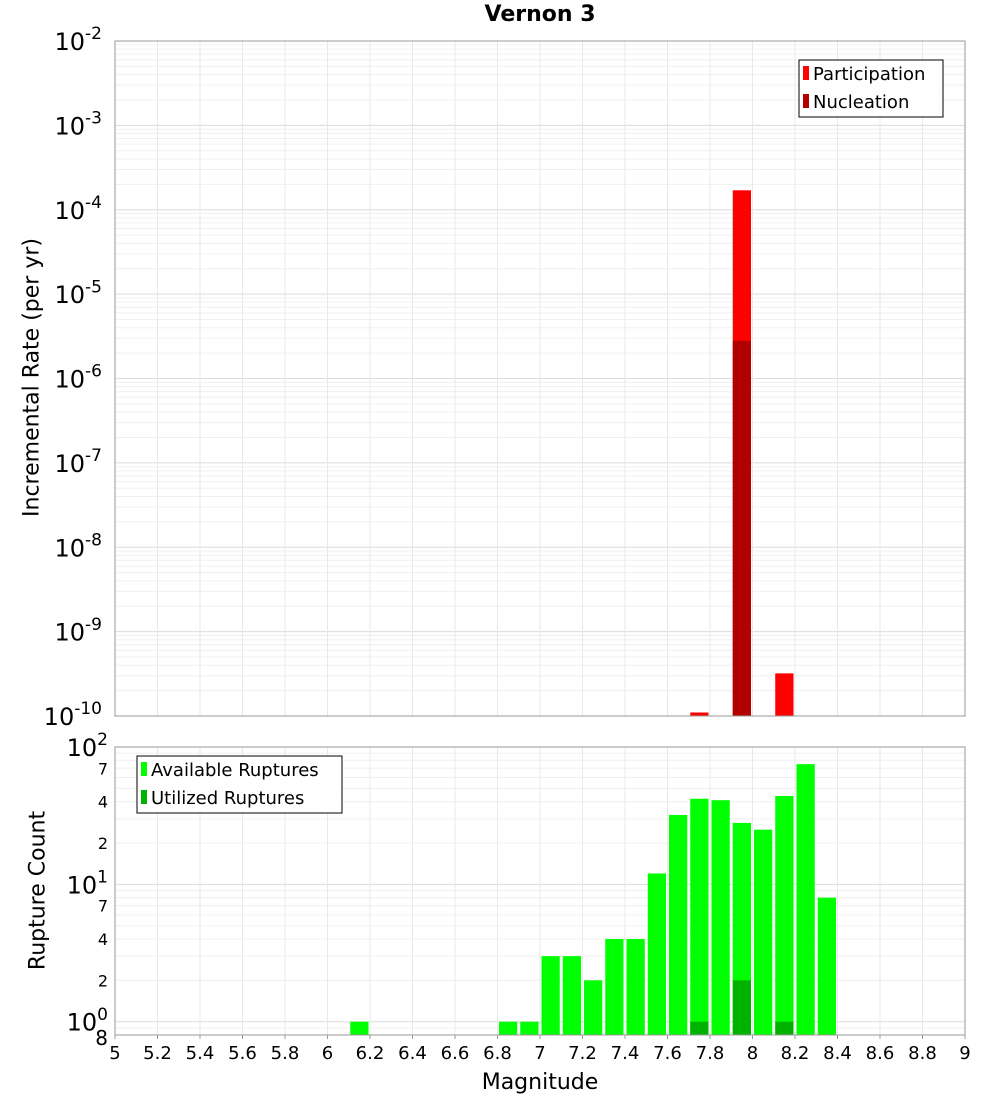  Describe the element at coordinates (625, 1053) in the screenshot. I see `x-tick-label: 7.4` at that location.